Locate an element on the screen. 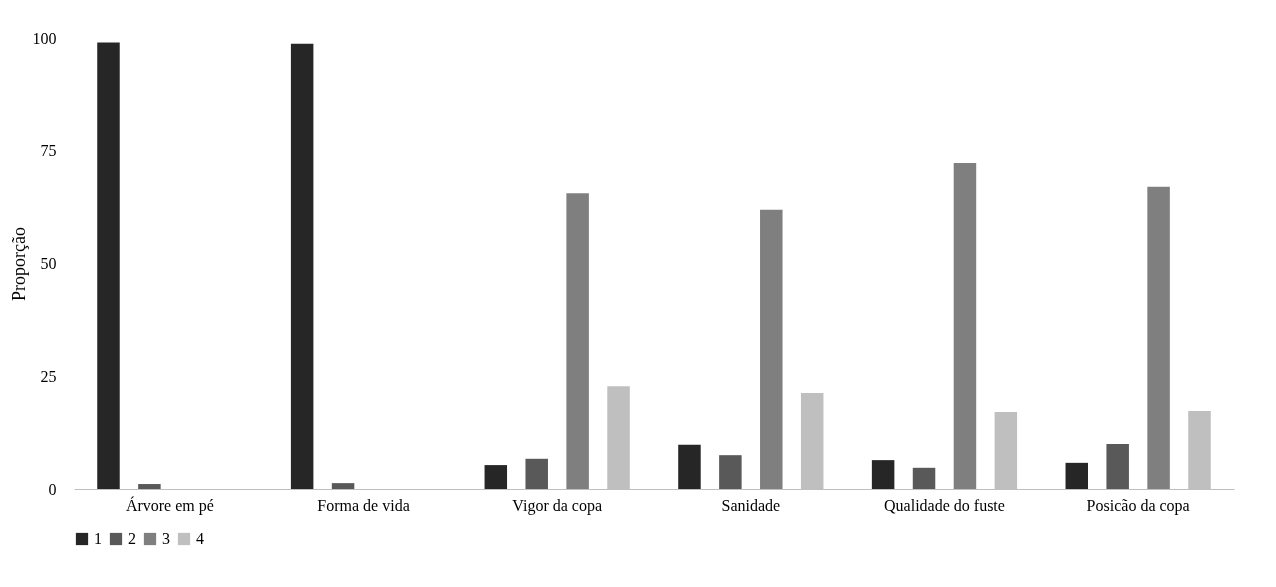  y-tick-label: 50 is located at coordinates (48, 263).